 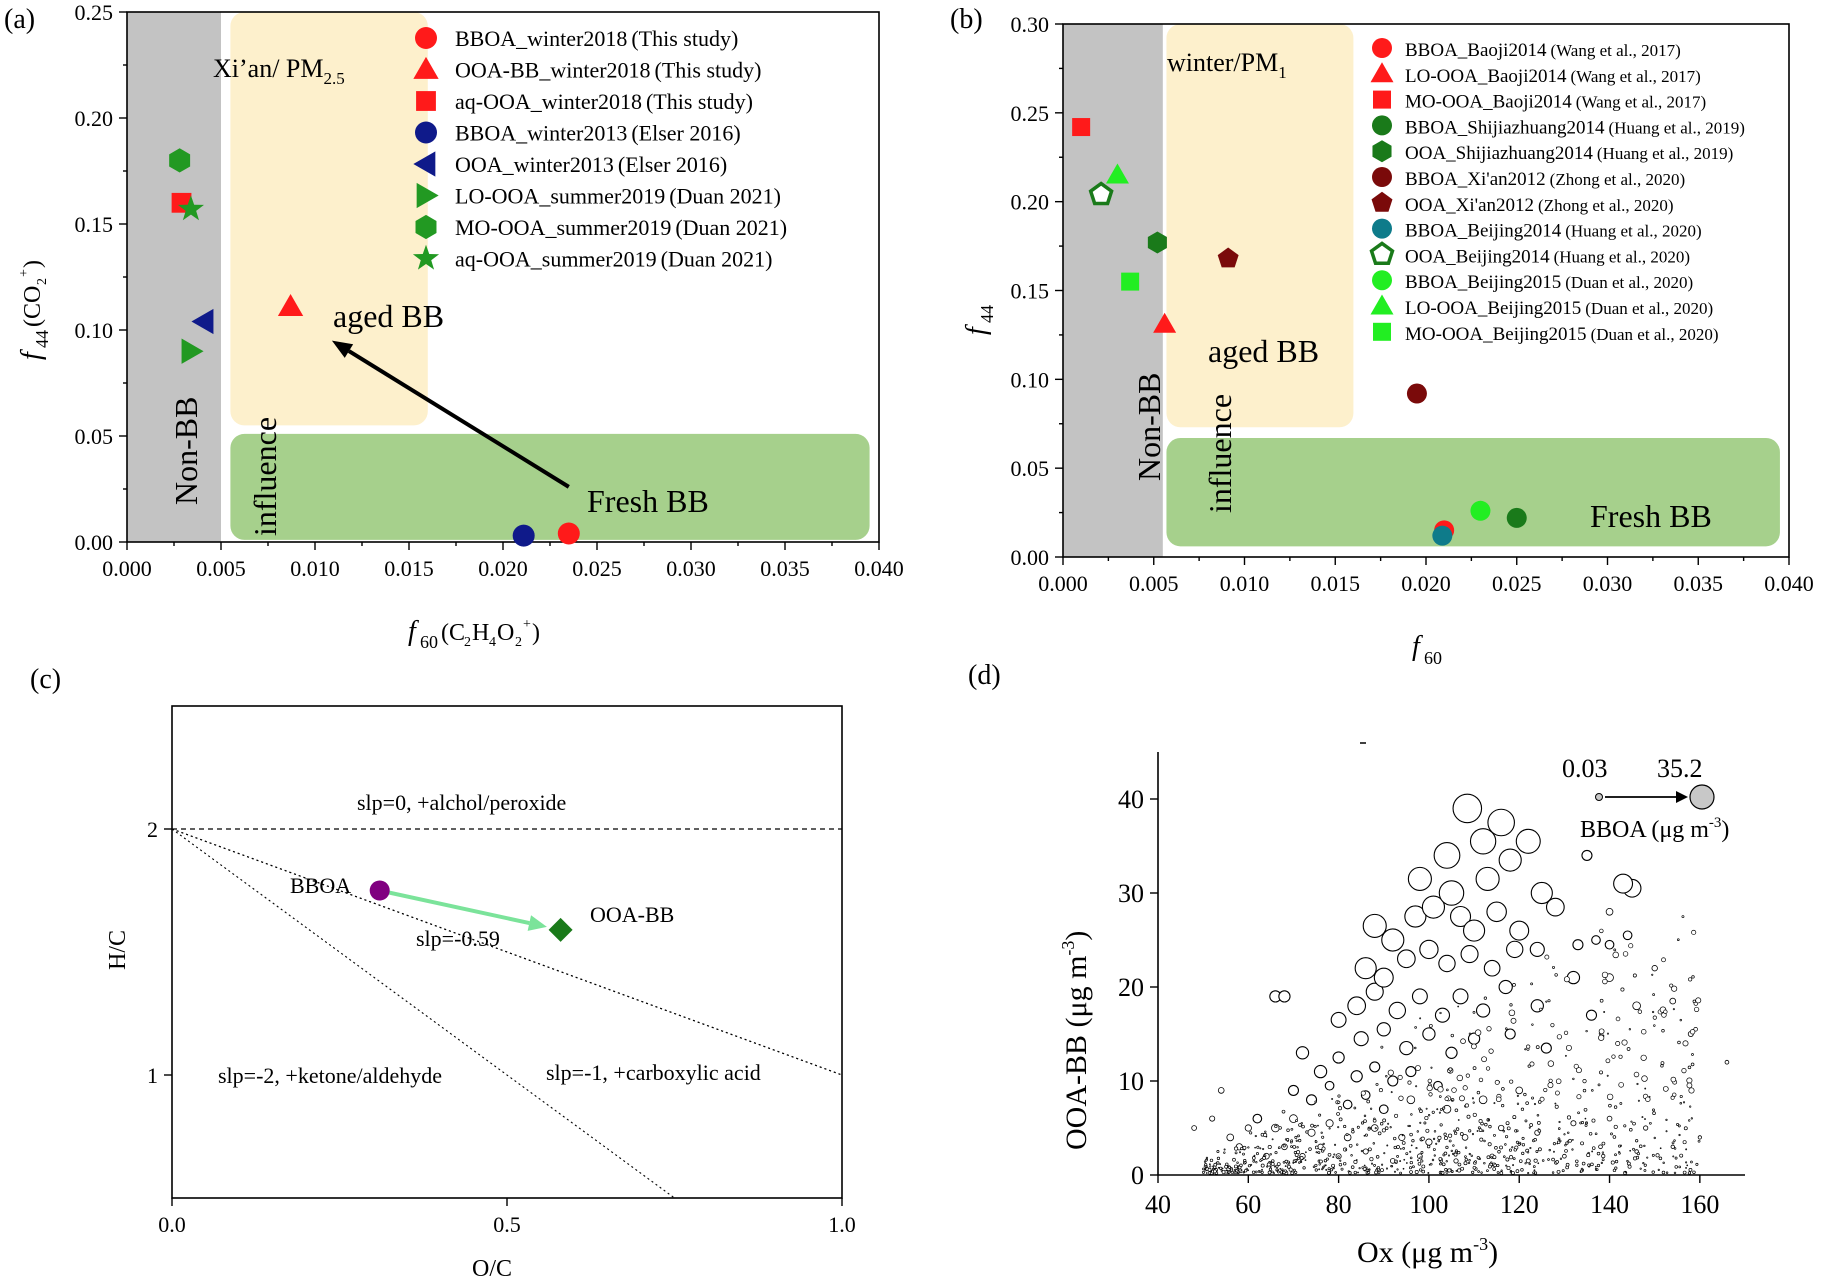 I want to click on x-tick-label: 120, so click(x=1519, y=1204).